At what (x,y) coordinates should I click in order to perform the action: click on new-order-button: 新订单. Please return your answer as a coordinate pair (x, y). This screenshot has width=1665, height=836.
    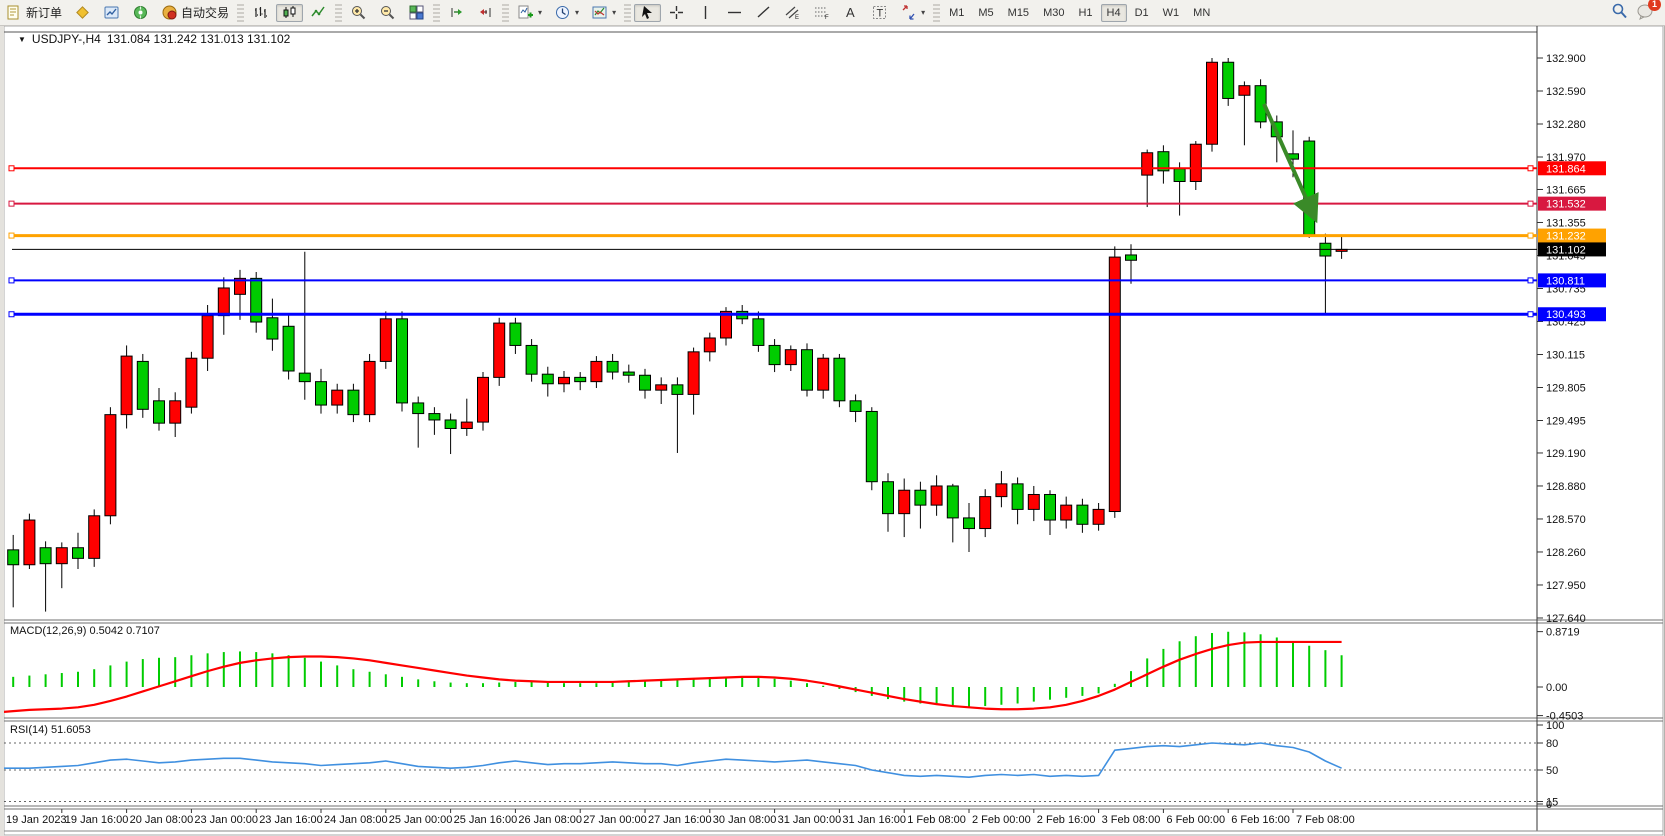
    Looking at the image, I should click on (34, 13).